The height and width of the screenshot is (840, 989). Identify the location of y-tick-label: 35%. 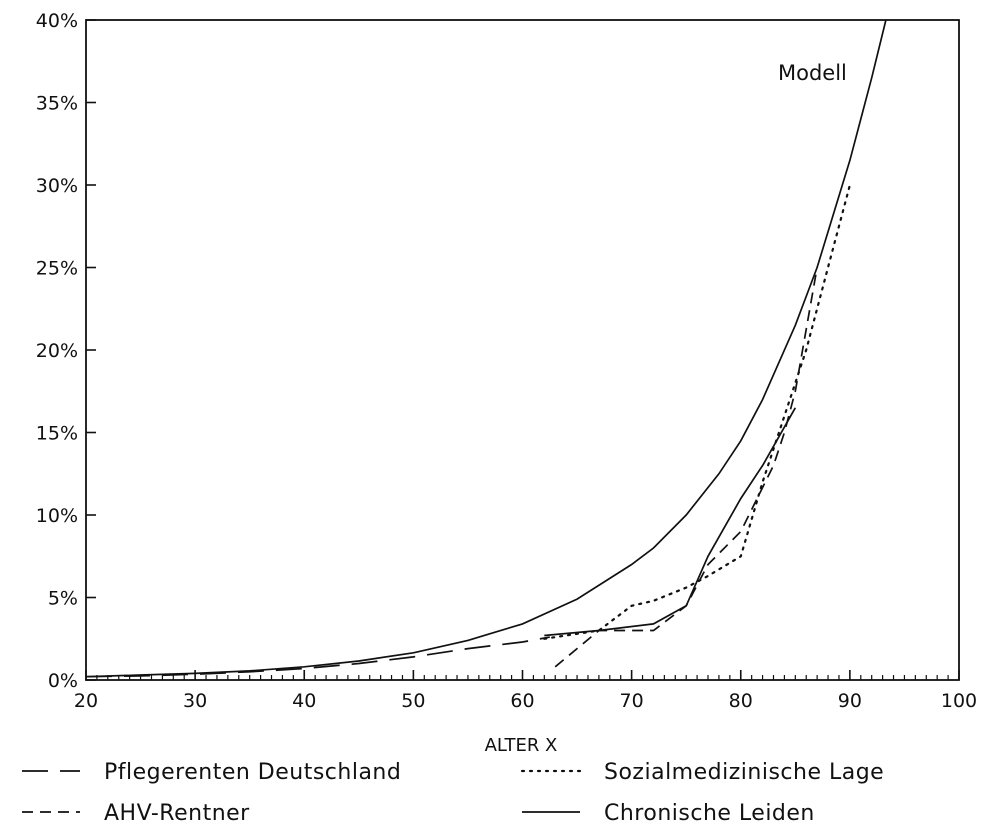
(57, 104).